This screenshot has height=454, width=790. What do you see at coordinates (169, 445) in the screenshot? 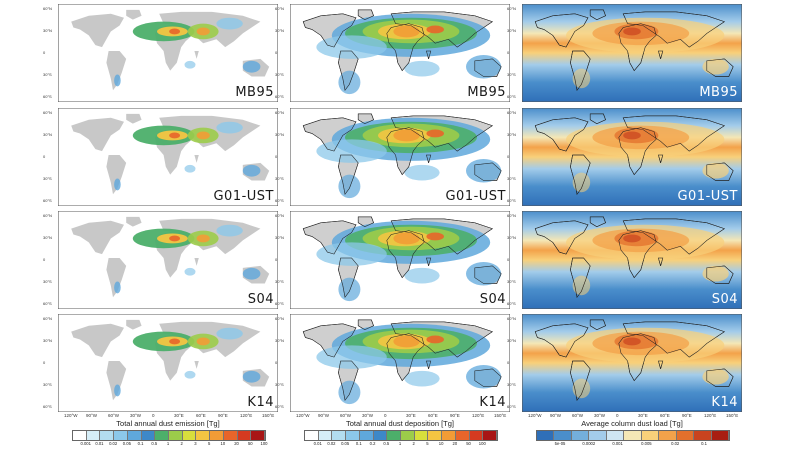
I see `colorbar-labels: 0.001 0.01 0.02 0.05 0.1 0.5 1 2 3 5 10 20 50 100` at bounding box center [169, 445].